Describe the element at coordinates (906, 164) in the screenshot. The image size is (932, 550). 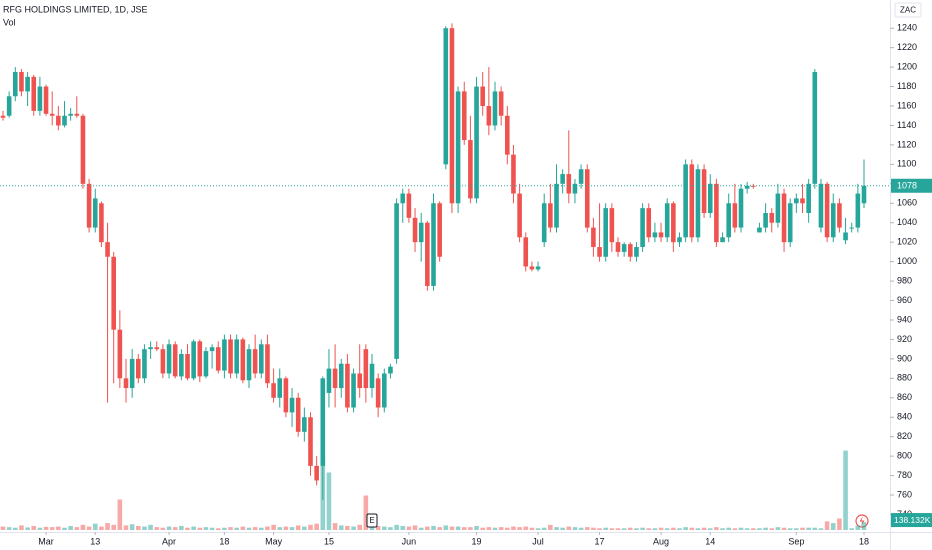
I see `y-tick-label: 1100` at that location.